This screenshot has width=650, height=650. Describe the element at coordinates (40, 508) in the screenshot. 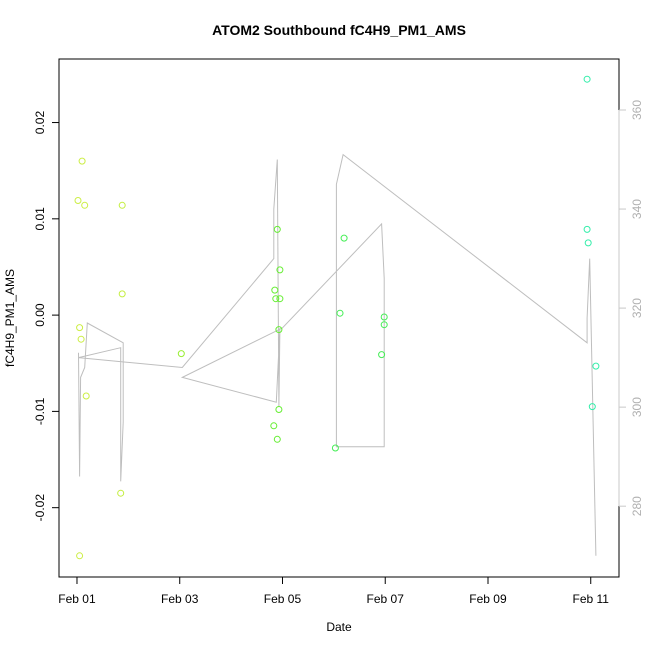

I see `y-tick-label-0: -0.02` at that location.